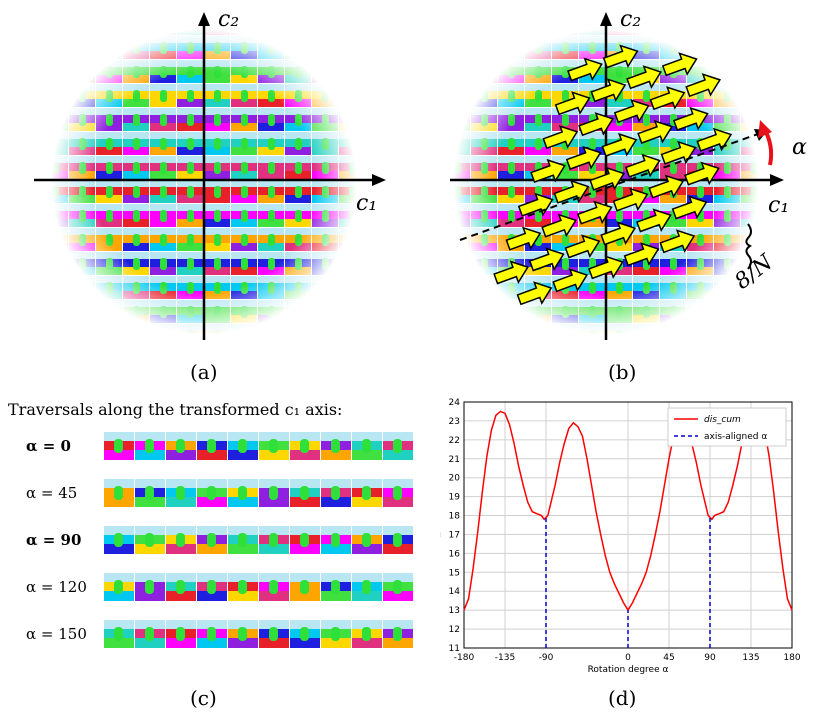 Image resolution: width=830 pixels, height=727 pixels. What do you see at coordinates (710, 658) in the screenshot?
I see `x-tick-label: 90` at bounding box center [710, 658].